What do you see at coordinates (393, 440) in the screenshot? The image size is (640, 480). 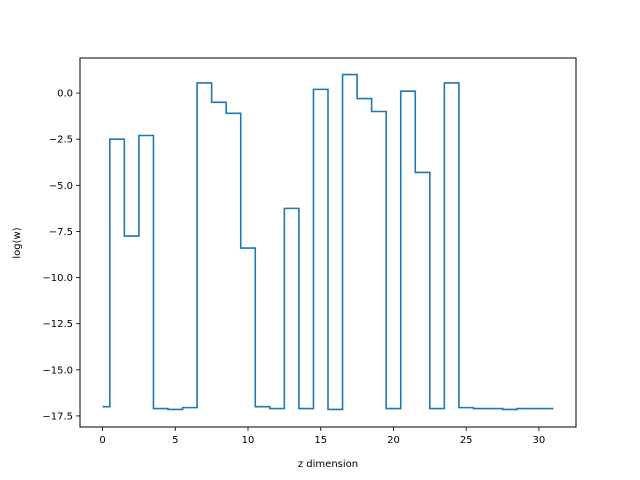 I see `x-tick-label: 20` at bounding box center [393, 440].